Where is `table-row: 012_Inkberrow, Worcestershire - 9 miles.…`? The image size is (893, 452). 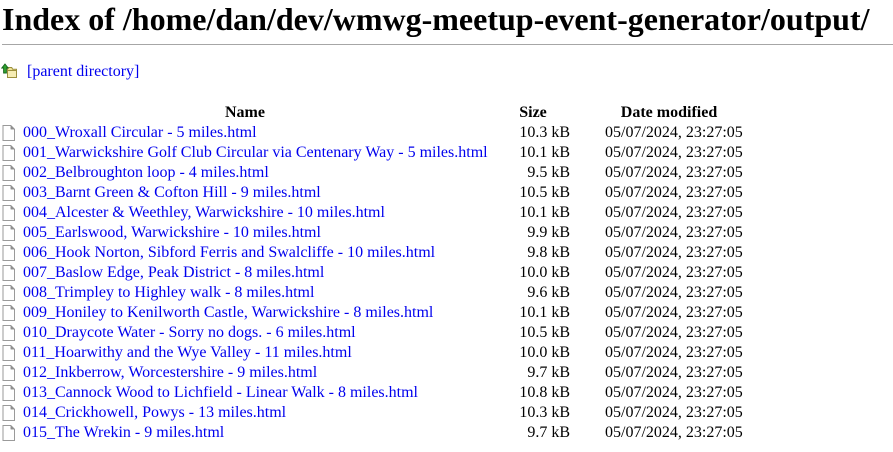 table-row: 012_Inkberrow, Worcestershire - 9 miles.… is located at coordinates (381, 373).